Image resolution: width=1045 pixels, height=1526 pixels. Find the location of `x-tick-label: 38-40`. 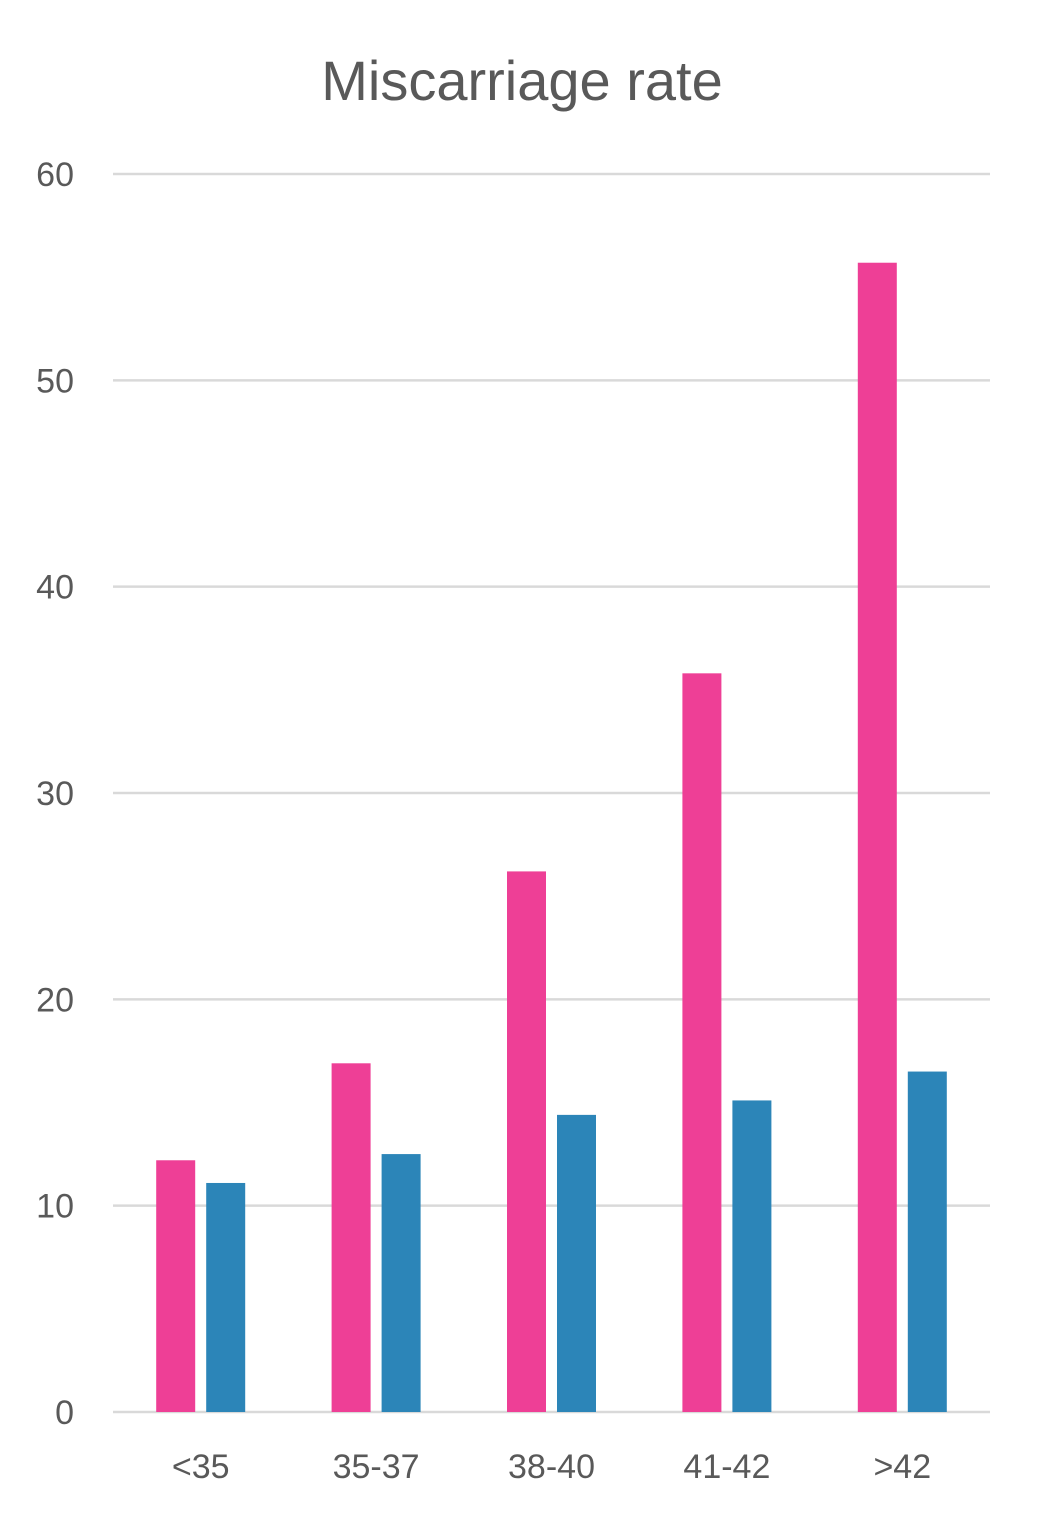

x-tick-label: 38-40 is located at coordinates (551, 1467).